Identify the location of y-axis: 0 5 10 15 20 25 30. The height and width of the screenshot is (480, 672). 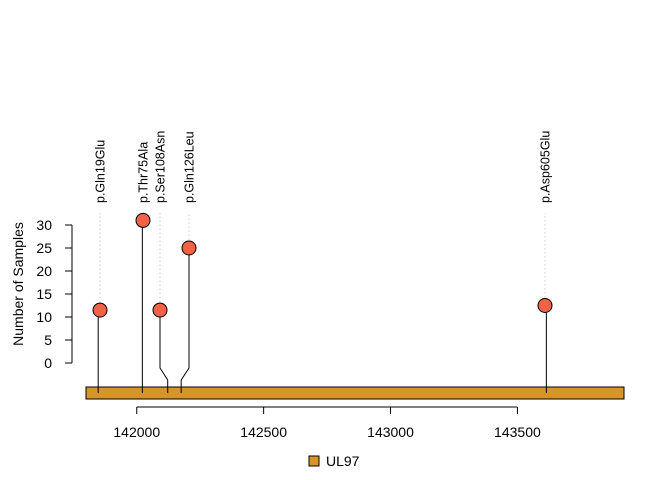
(54, 294).